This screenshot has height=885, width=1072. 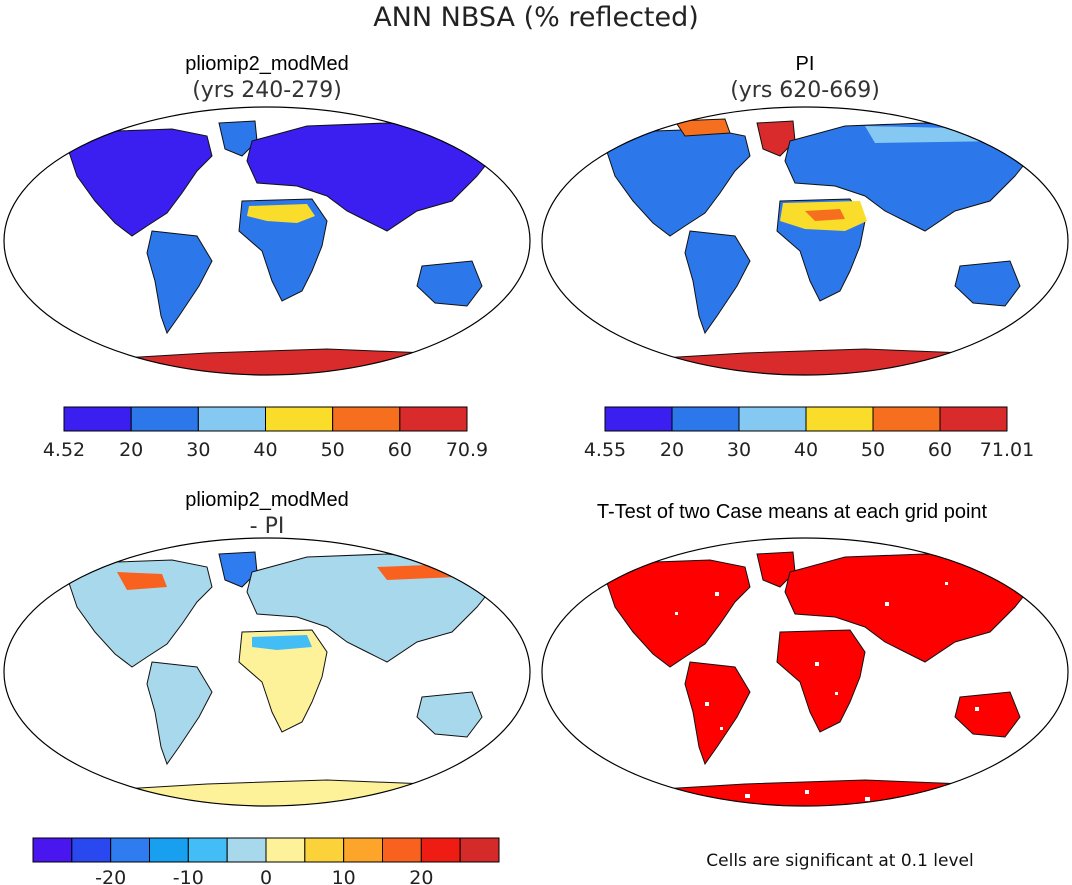 What do you see at coordinates (198, 450) in the screenshot?
I see `colorbar-case-label: 30` at bounding box center [198, 450].